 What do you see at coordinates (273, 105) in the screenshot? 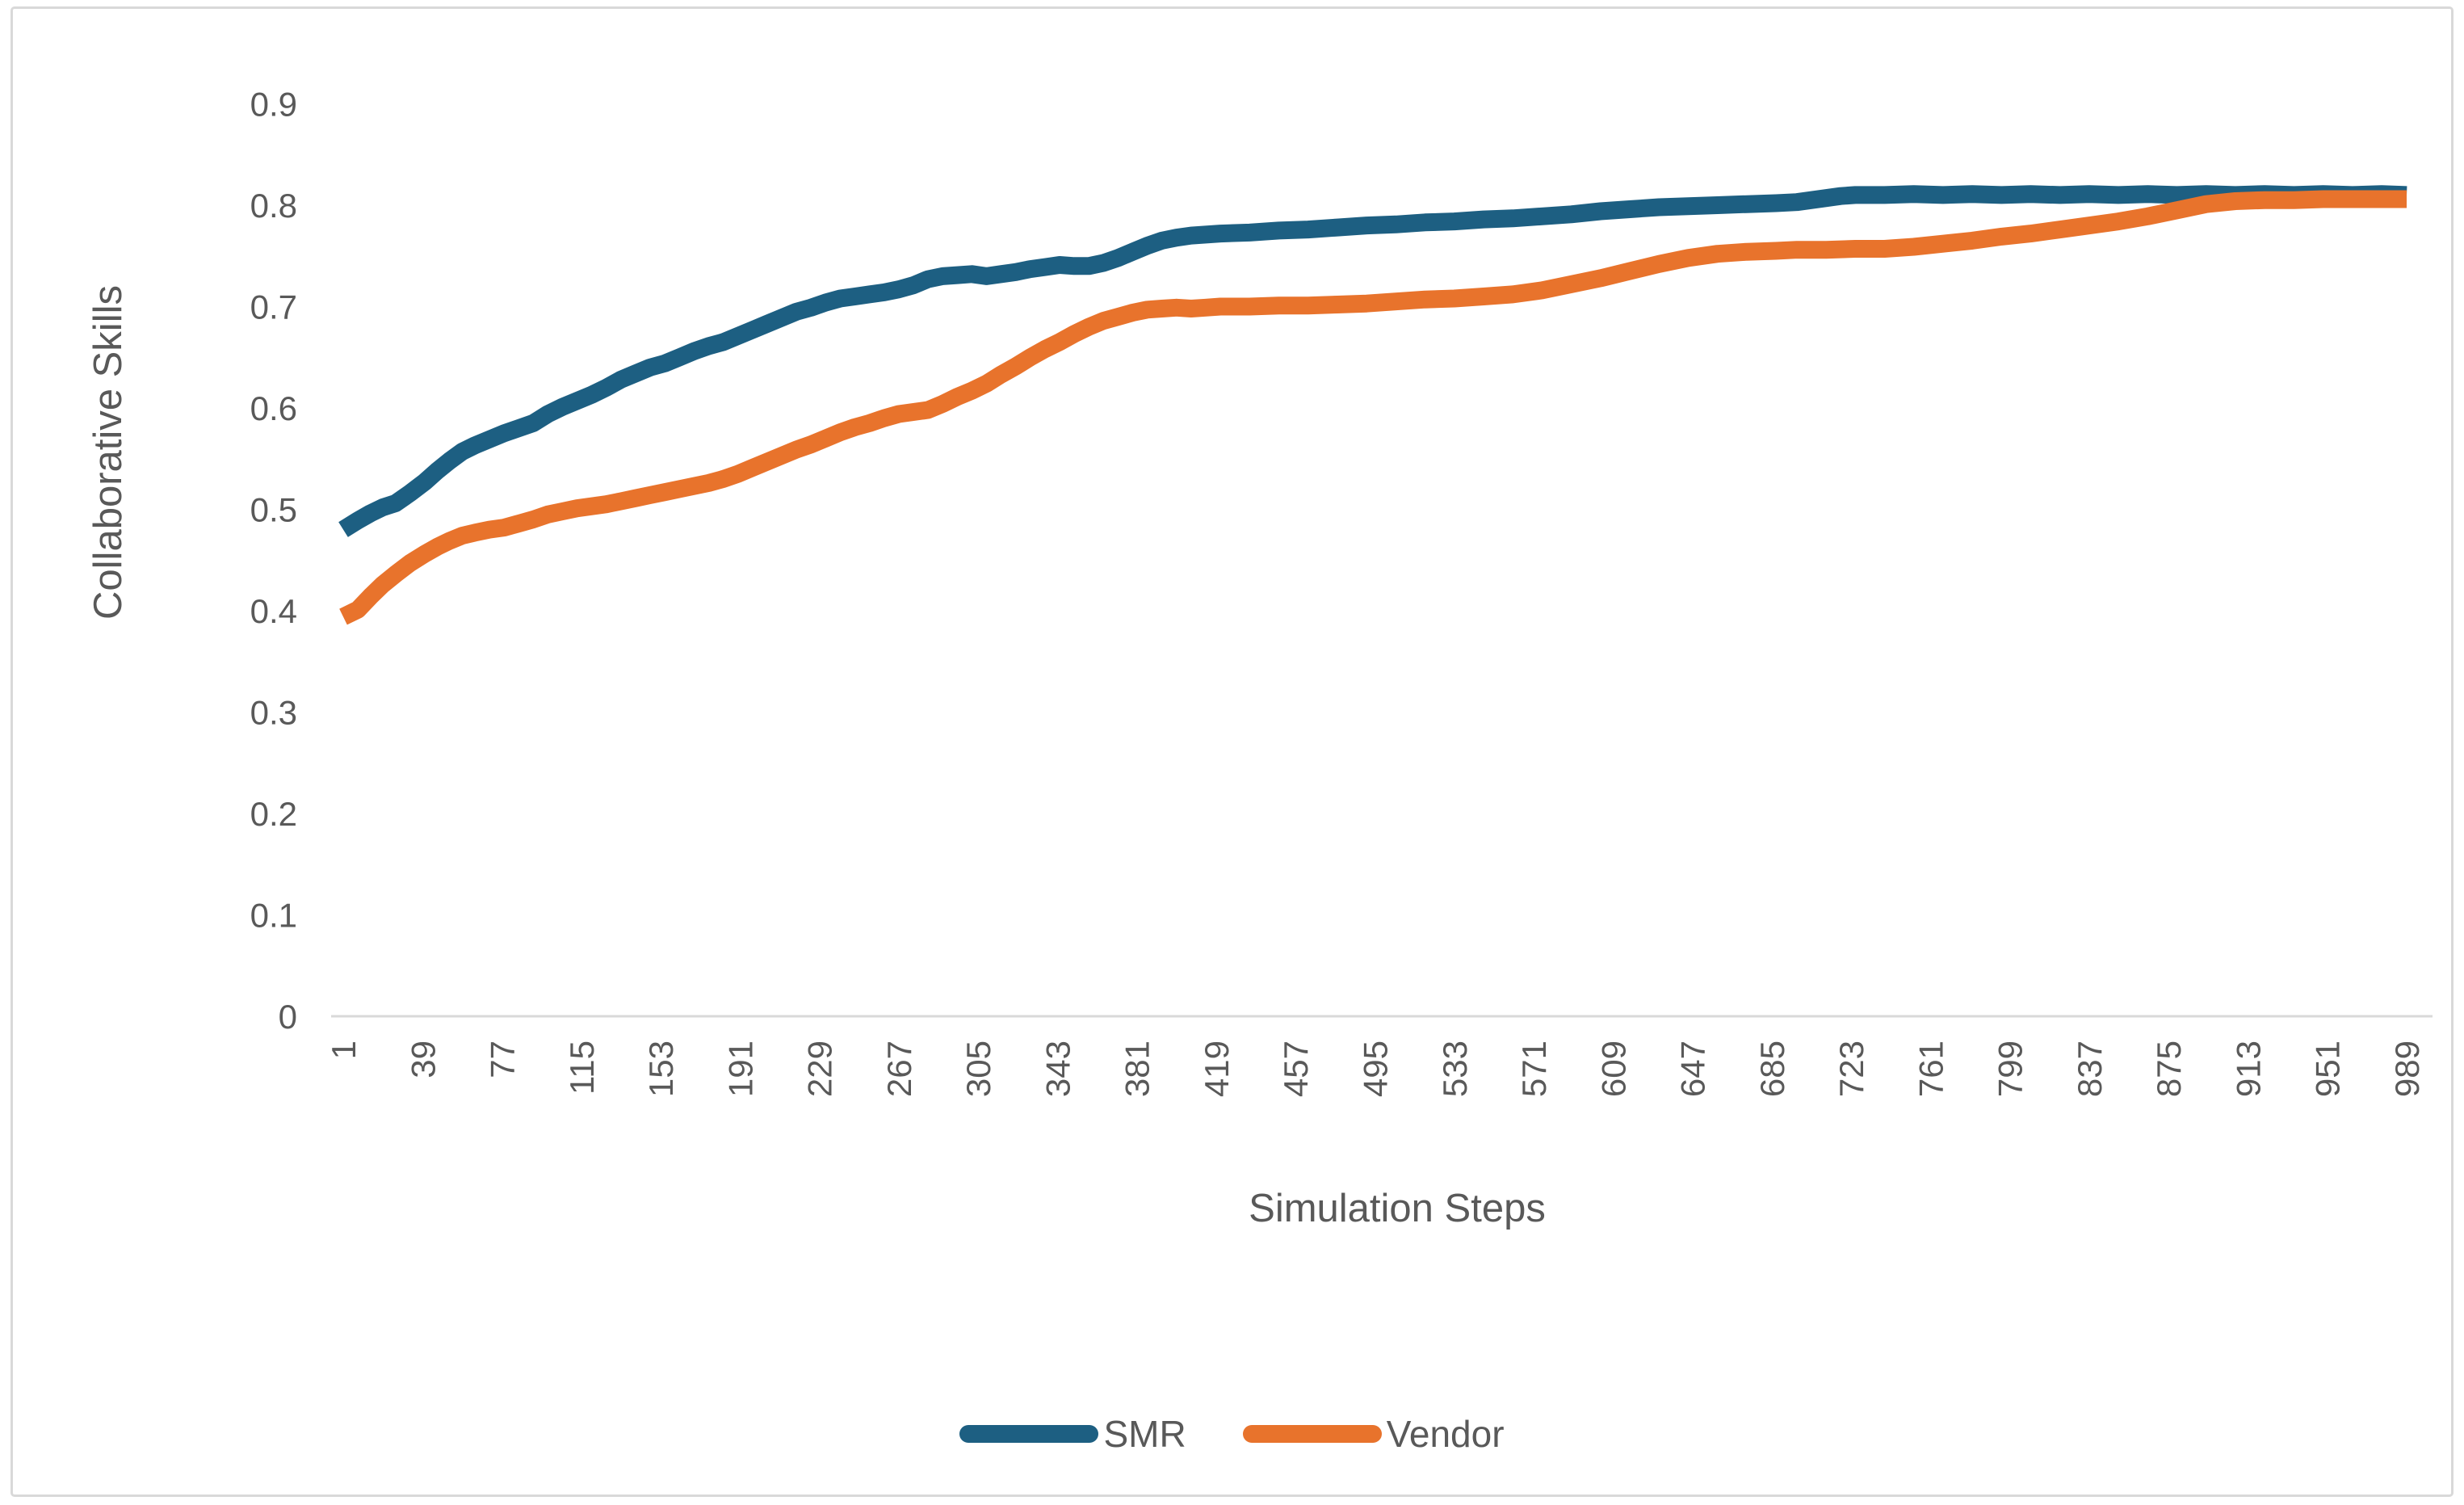
I see `y-tick-label: 0.9` at bounding box center [273, 105].